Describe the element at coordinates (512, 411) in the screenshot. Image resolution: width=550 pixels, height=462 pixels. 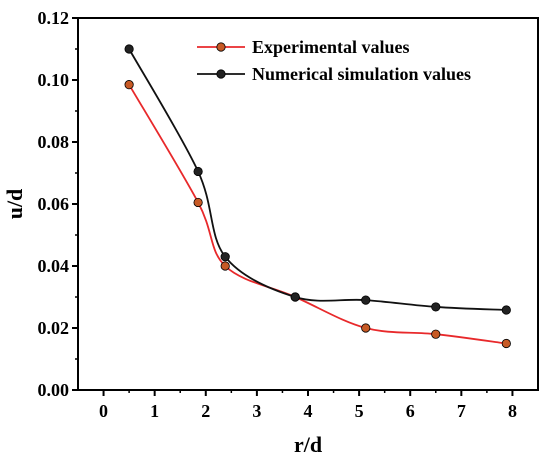
I see `x-tick-label: 8` at that location.